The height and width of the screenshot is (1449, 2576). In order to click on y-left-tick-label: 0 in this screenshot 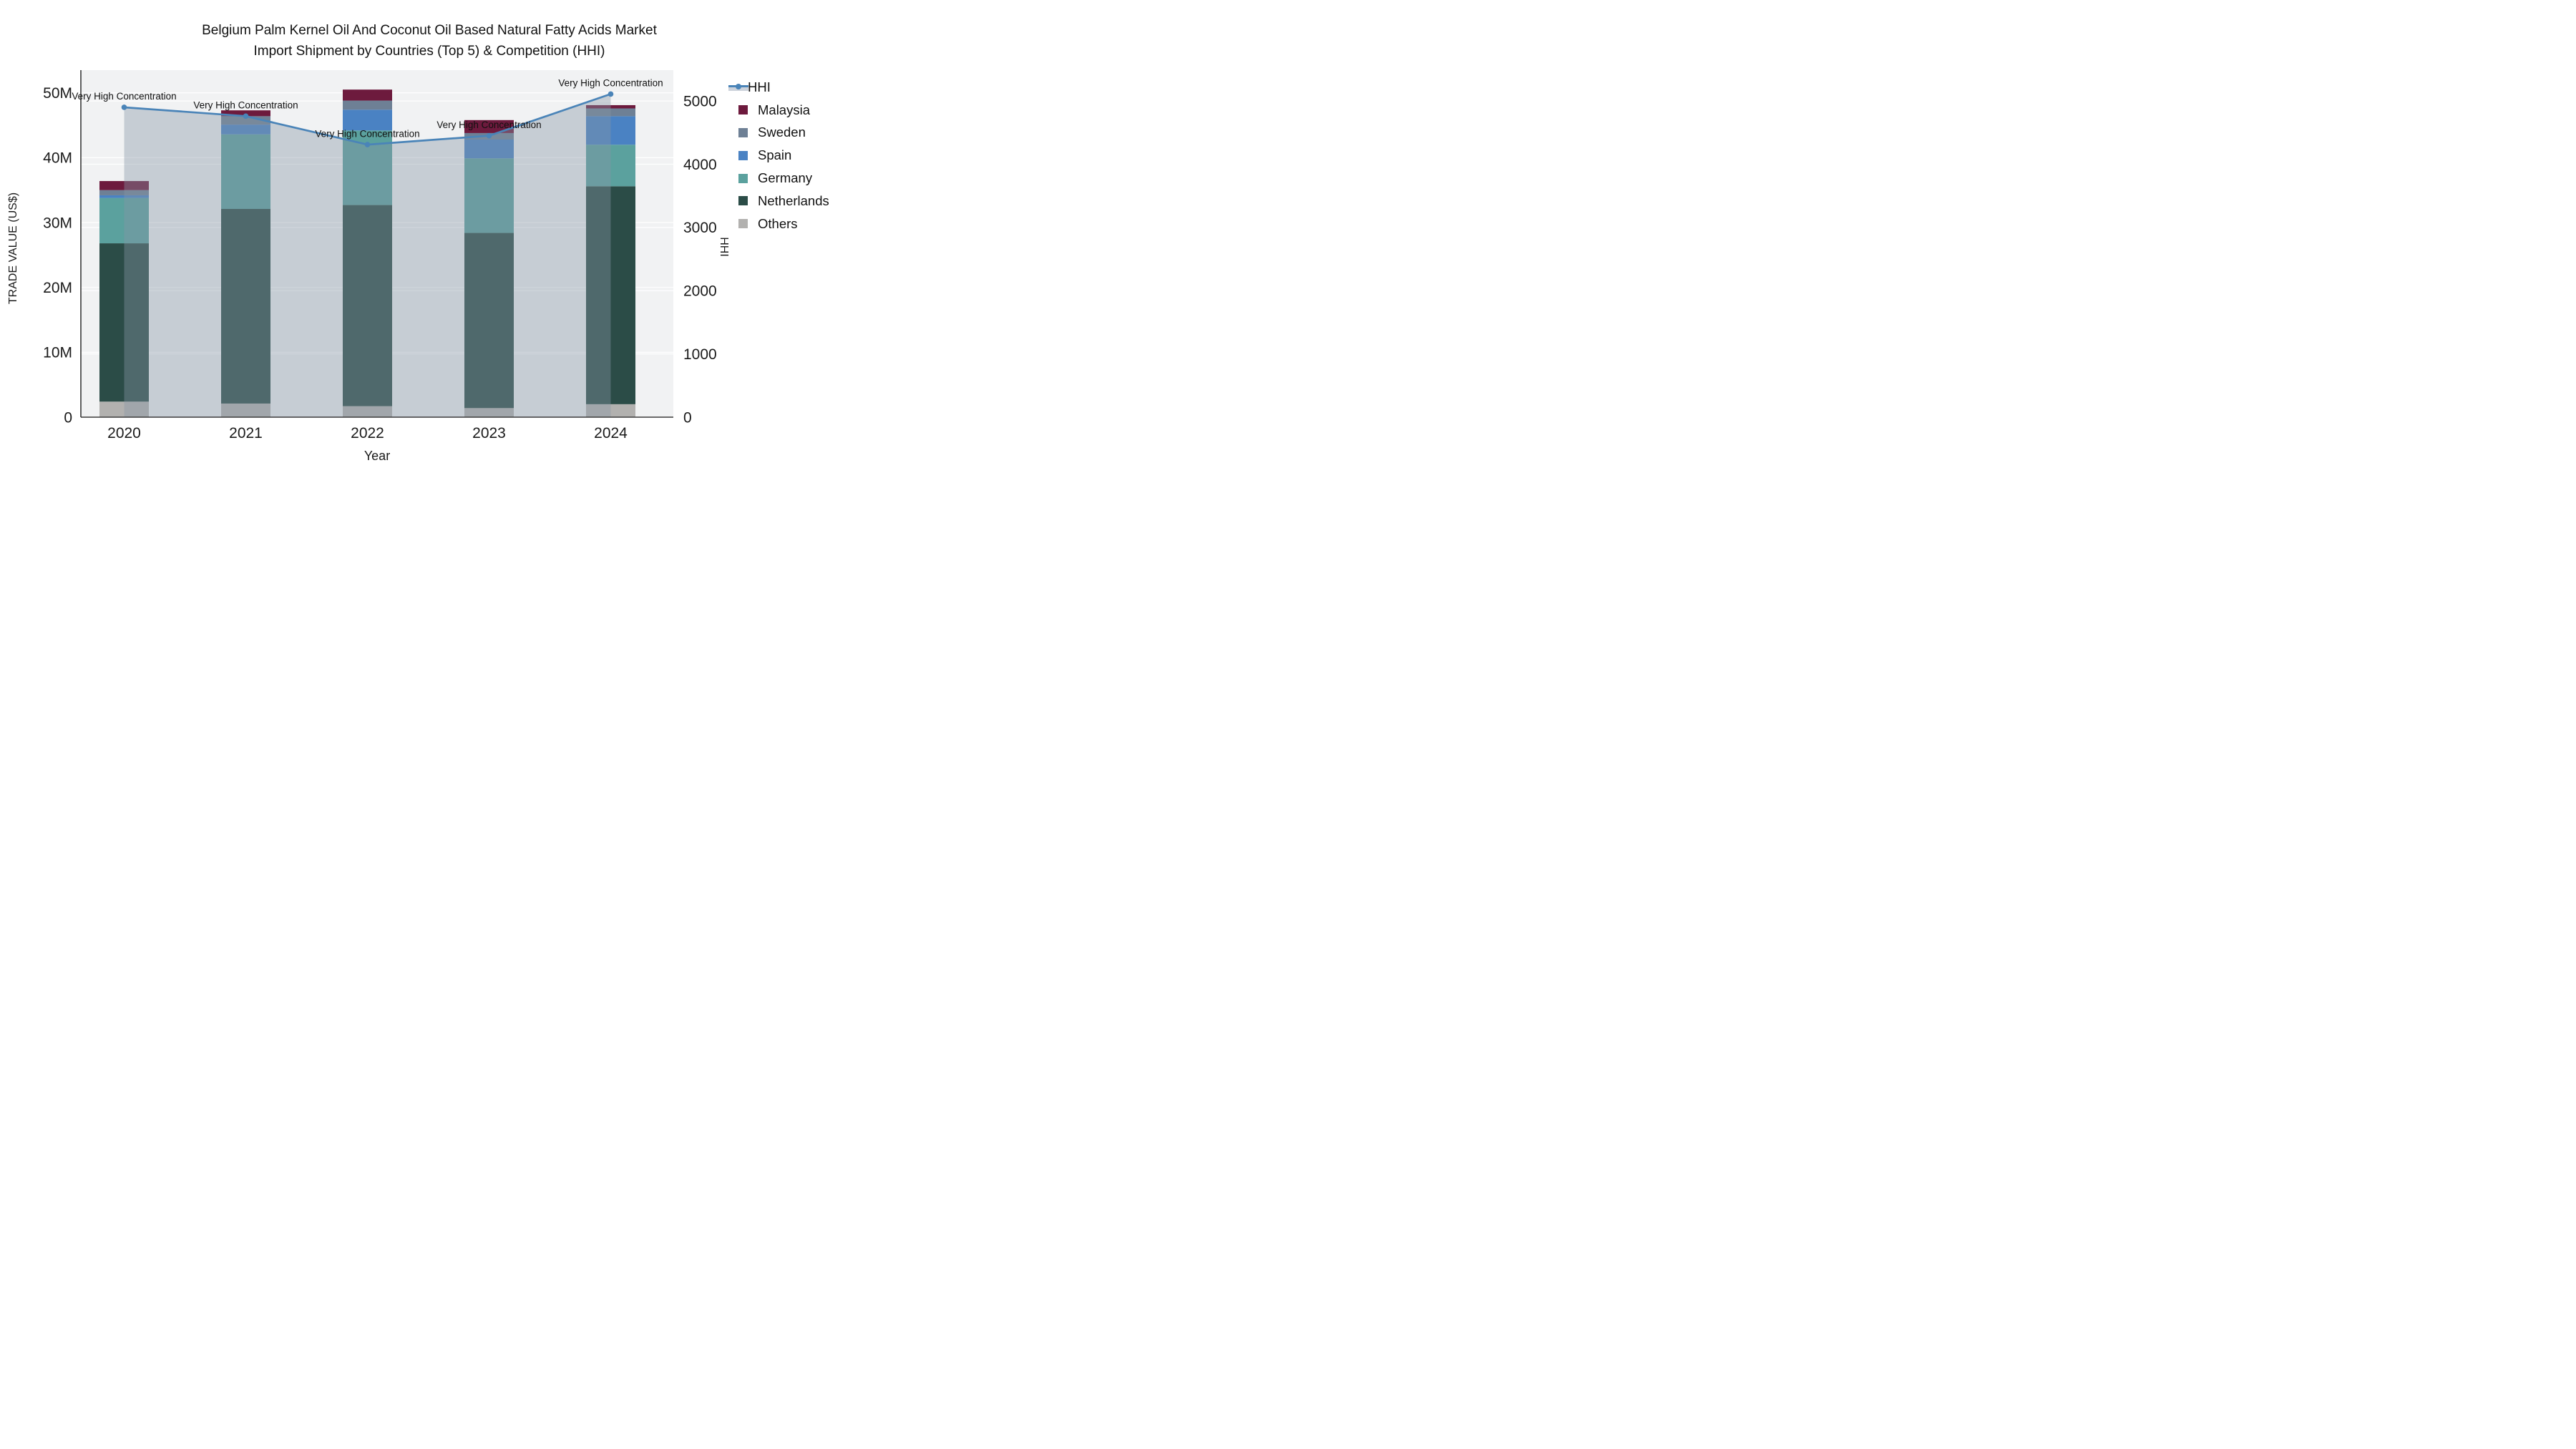, I will do `click(68, 417)`.